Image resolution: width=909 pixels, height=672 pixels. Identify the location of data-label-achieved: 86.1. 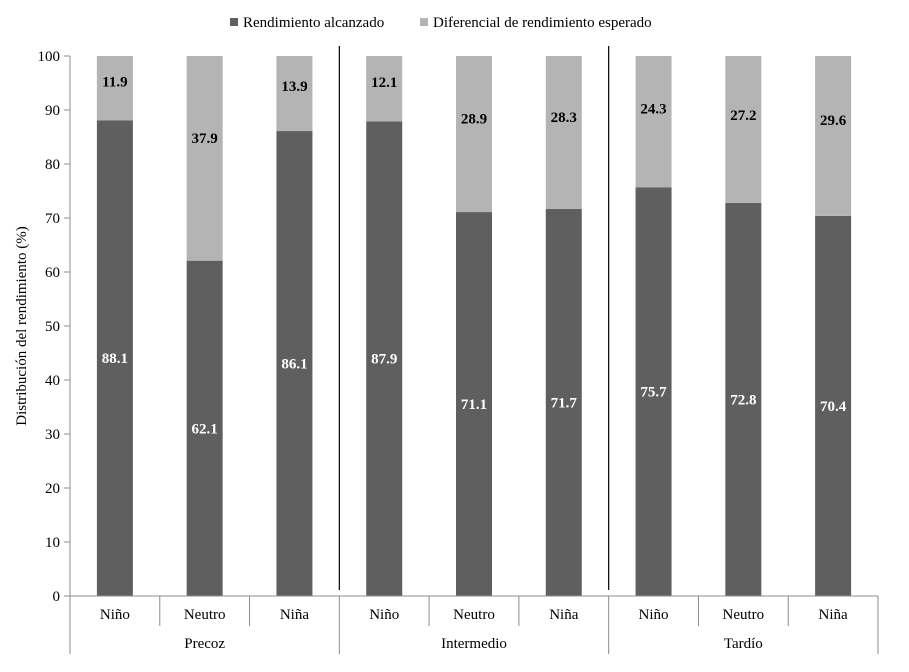
(294, 365).